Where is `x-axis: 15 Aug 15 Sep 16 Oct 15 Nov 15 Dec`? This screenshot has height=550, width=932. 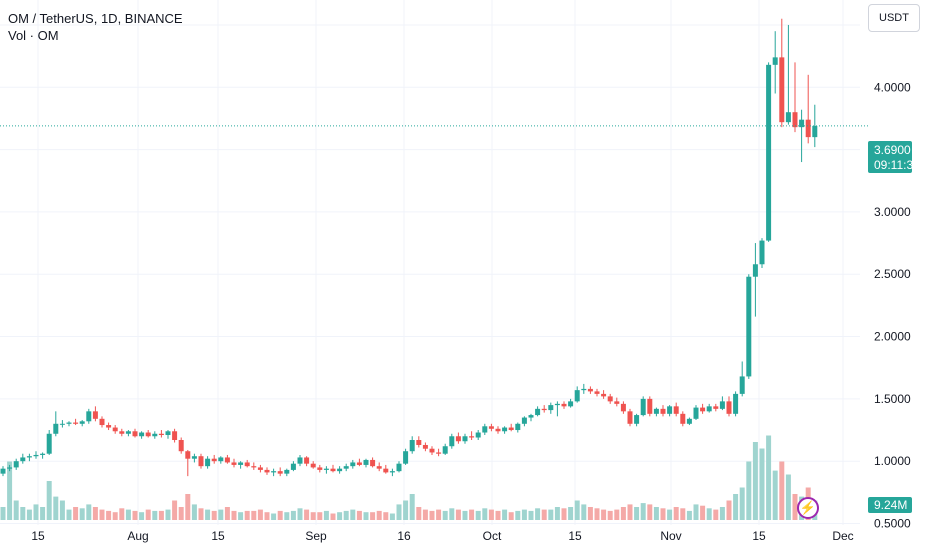
x-axis: 15 Aug 15 Sep 16 Oct 15 Nov 15 Dec is located at coordinates (442, 536).